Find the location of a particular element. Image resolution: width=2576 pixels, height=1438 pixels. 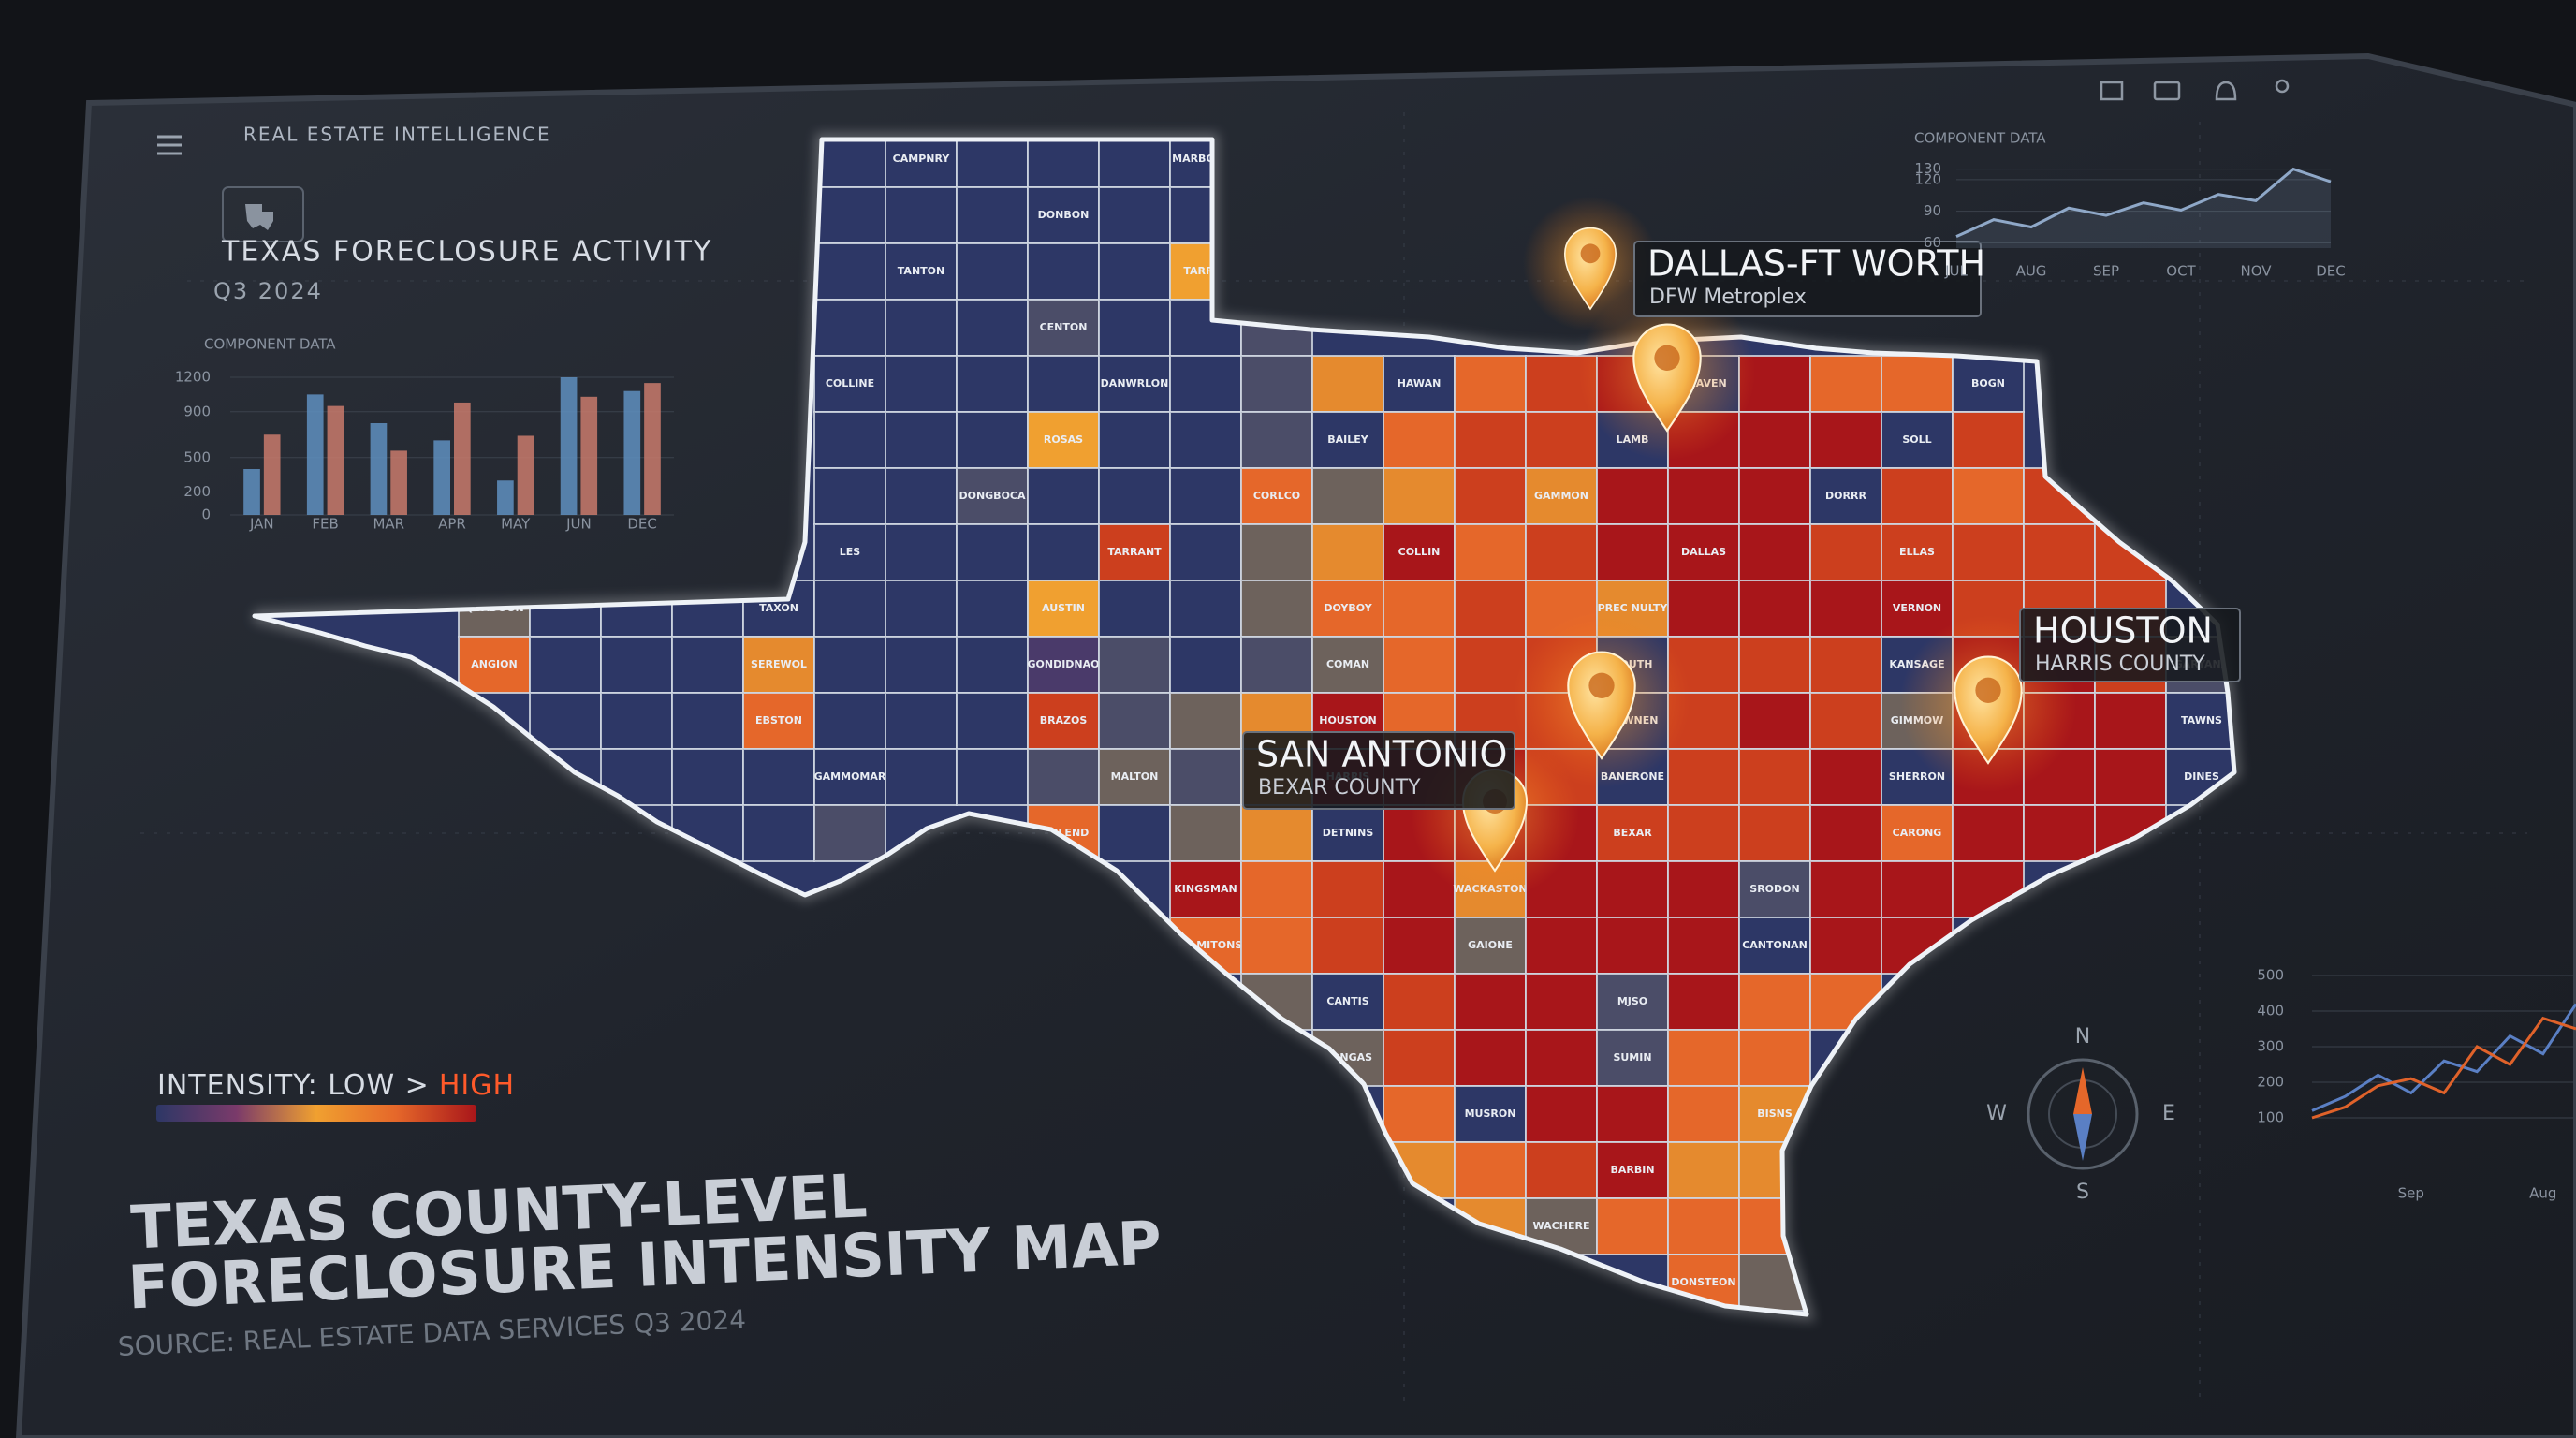

x-tick-label: Aug is located at coordinates (2542, 1193).